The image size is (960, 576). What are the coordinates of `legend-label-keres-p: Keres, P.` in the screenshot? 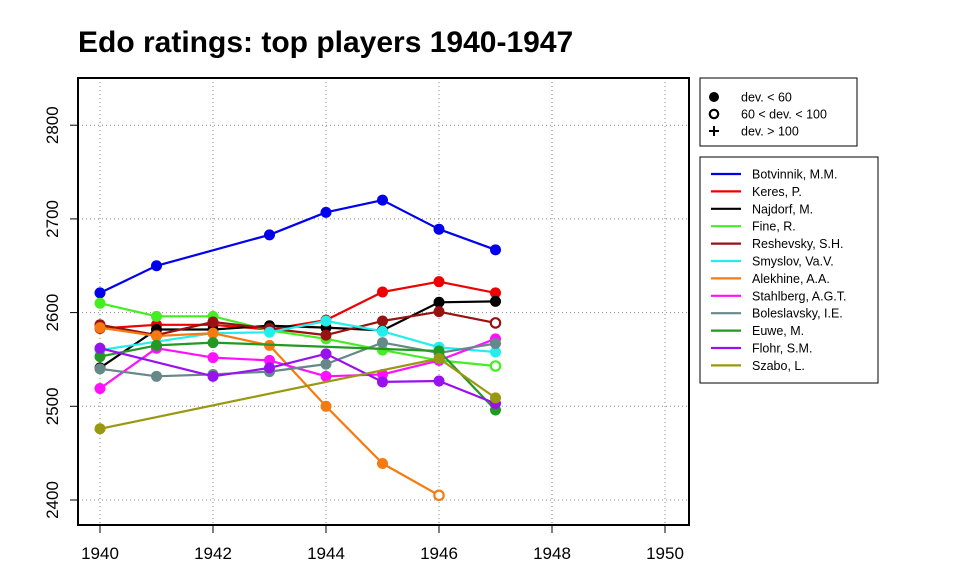 It's located at (777, 192).